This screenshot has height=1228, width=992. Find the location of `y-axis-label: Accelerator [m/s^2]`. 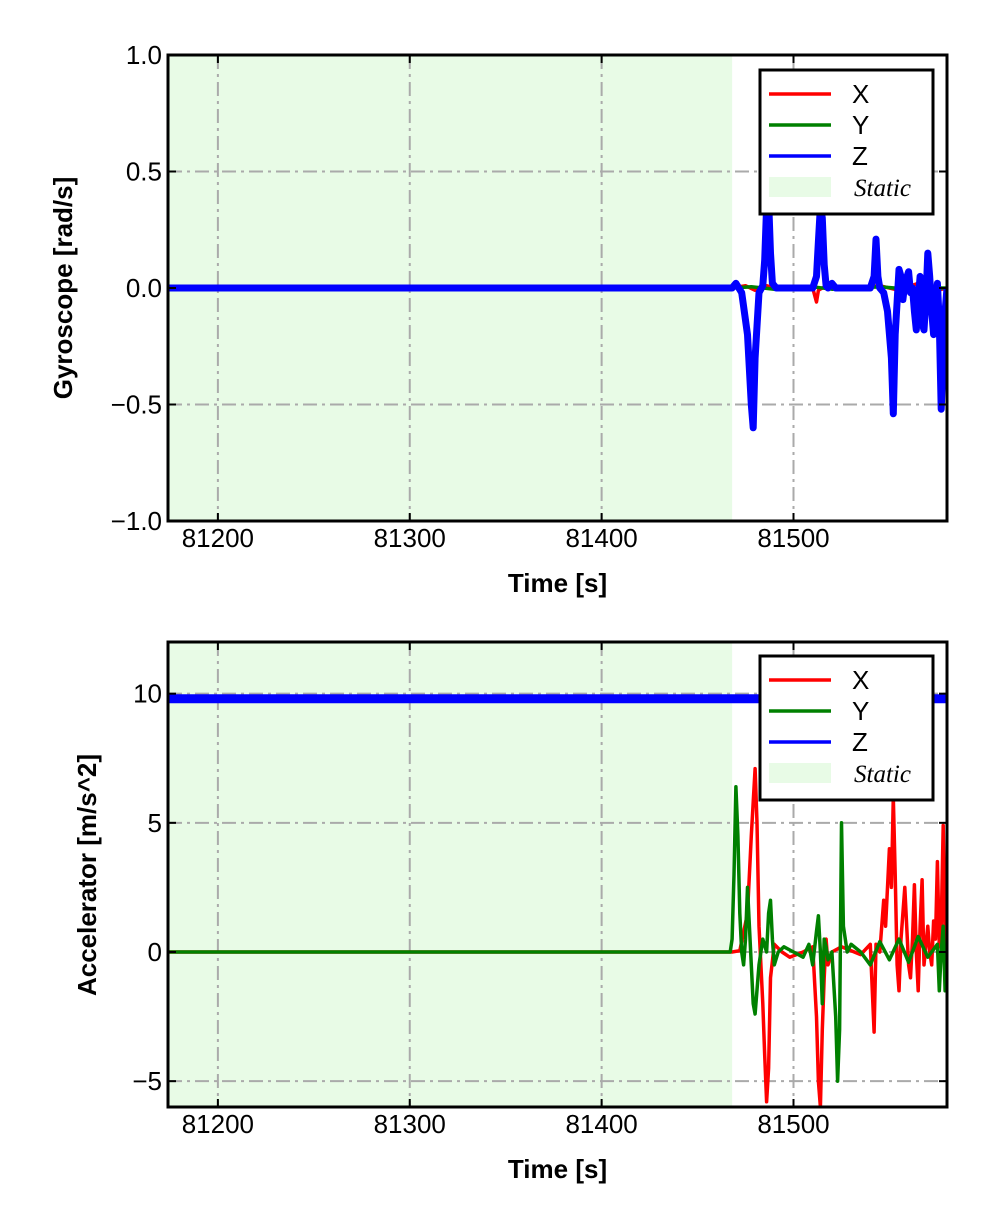

y-axis-label: Accelerator [m/s^2] is located at coordinates (87, 875).